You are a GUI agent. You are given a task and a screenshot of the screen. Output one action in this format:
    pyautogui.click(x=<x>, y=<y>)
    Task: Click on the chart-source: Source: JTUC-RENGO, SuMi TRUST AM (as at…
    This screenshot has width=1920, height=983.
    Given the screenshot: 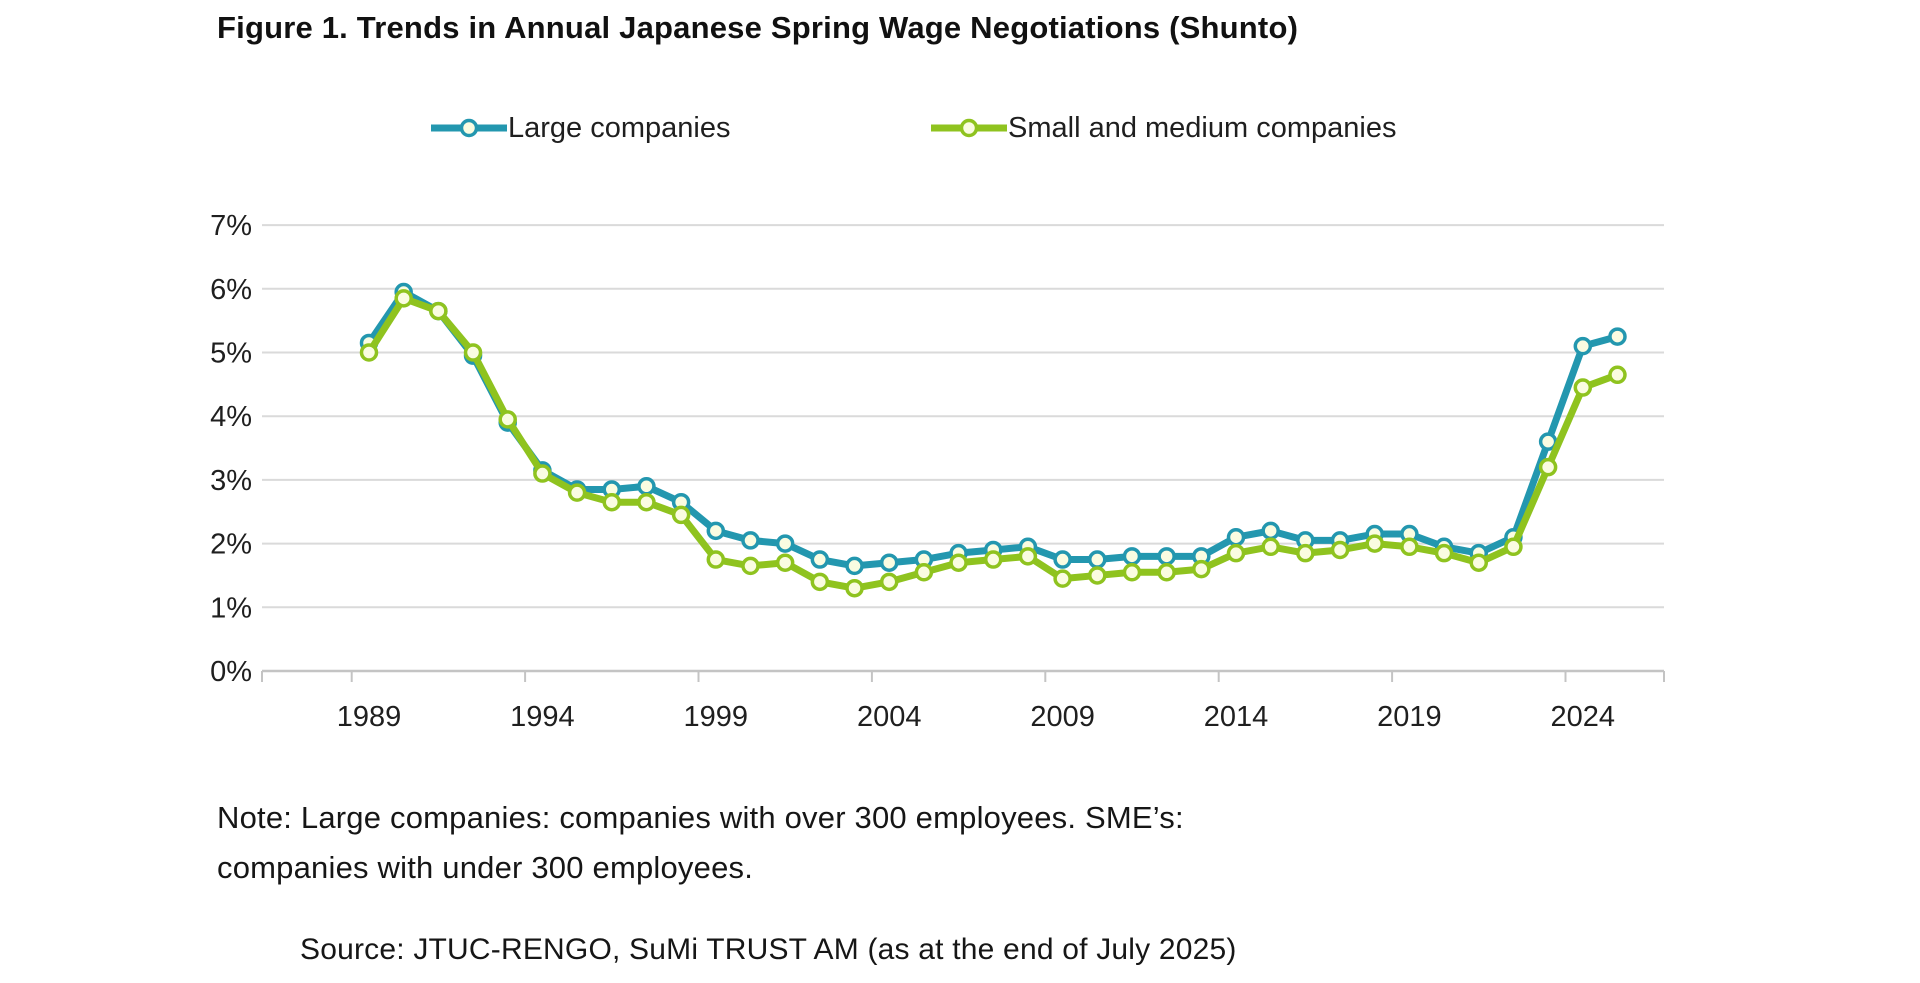 What is the action you would take?
    pyautogui.click(x=768, y=949)
    